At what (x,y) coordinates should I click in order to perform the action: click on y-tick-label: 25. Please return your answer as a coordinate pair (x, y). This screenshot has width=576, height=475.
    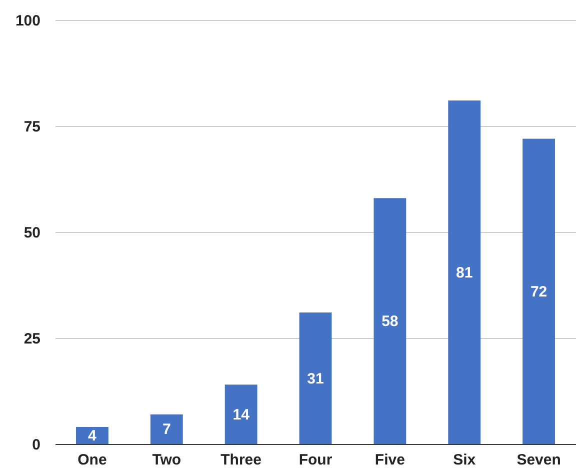
    Looking at the image, I should click on (32, 339).